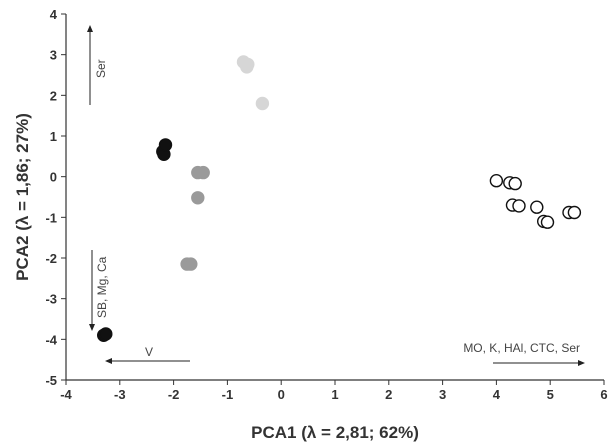 The height and width of the screenshot is (446, 610). What do you see at coordinates (228, 394) in the screenshot?
I see `x-tick-label: -1` at bounding box center [228, 394].